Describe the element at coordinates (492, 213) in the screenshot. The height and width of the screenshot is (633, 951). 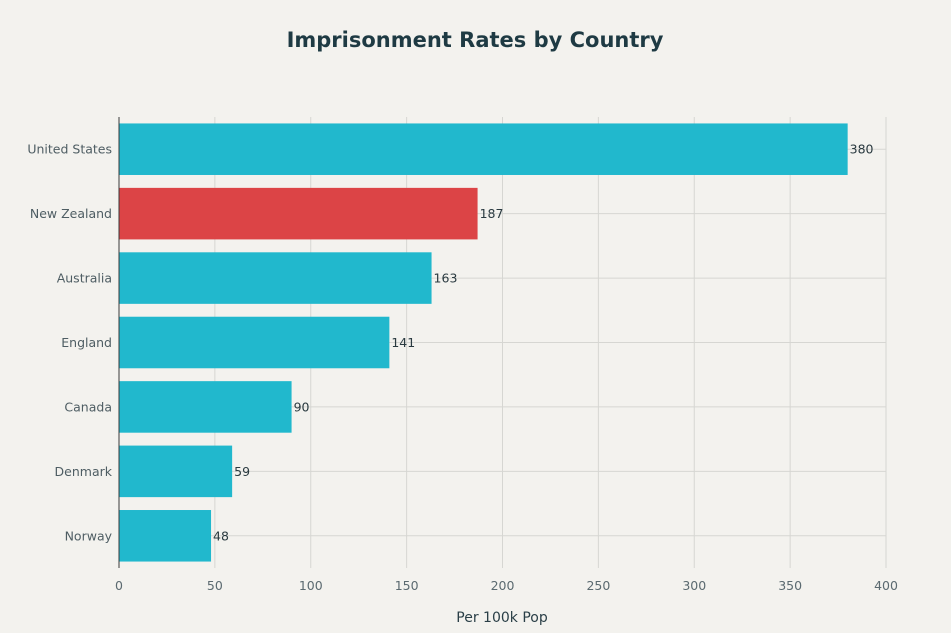
I see `data-label-new-zealand: 187` at that location.